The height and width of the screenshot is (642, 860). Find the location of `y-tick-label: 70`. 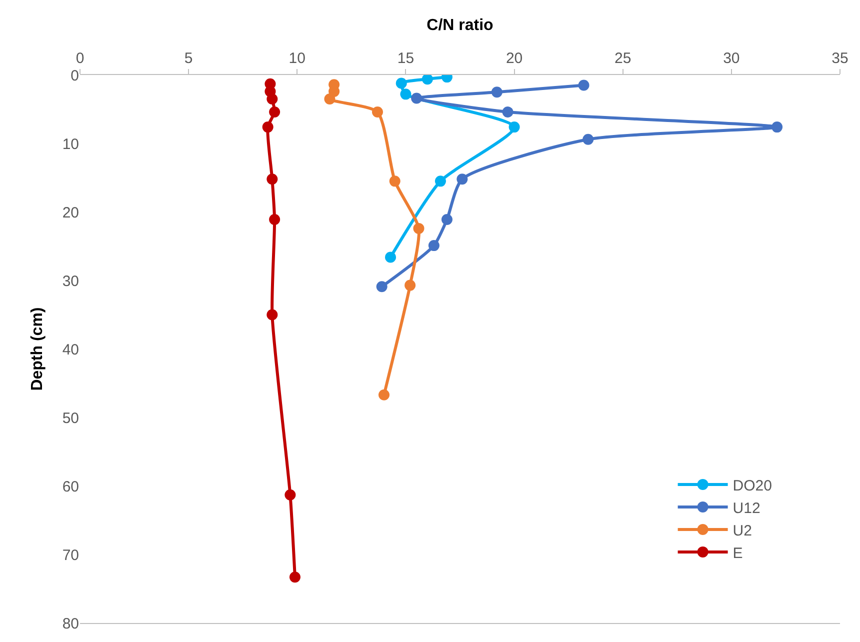

y-tick-label: 70 is located at coordinates (70, 555).